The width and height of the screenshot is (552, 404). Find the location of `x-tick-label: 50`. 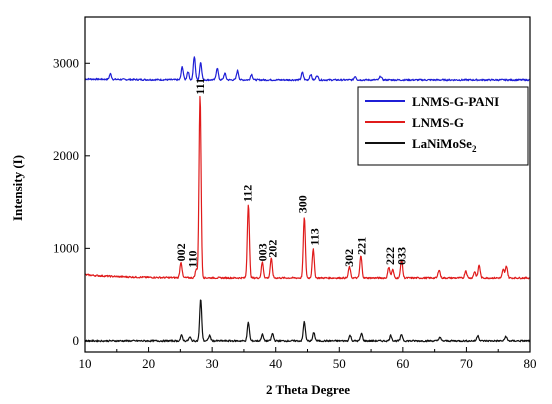

x-tick-label: 50 is located at coordinates (339, 363).